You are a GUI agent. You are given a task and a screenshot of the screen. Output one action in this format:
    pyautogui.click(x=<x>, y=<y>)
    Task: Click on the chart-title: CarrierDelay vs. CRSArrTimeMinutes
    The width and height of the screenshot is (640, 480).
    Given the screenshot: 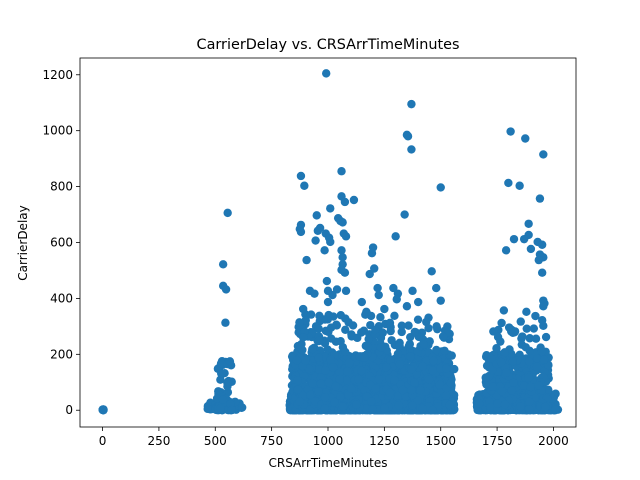 What is the action you would take?
    pyautogui.click(x=328, y=45)
    